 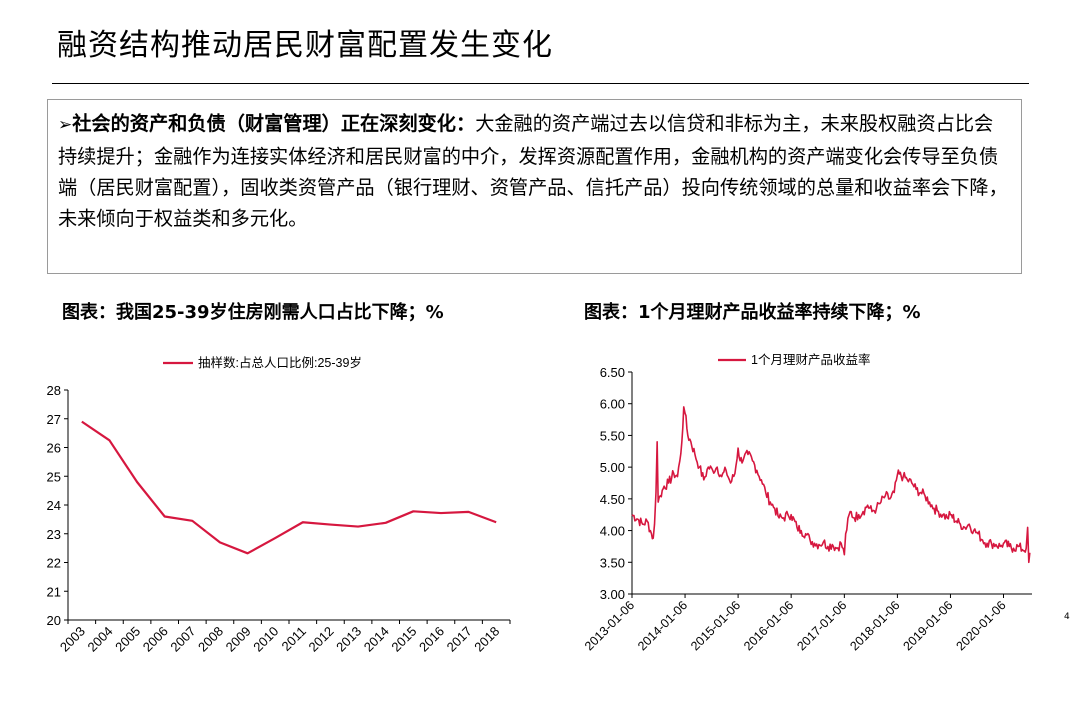 I want to click on summary-lead: 社会的资产和负债（财富管理）正在深刻变化：, so click(x=274, y=123).